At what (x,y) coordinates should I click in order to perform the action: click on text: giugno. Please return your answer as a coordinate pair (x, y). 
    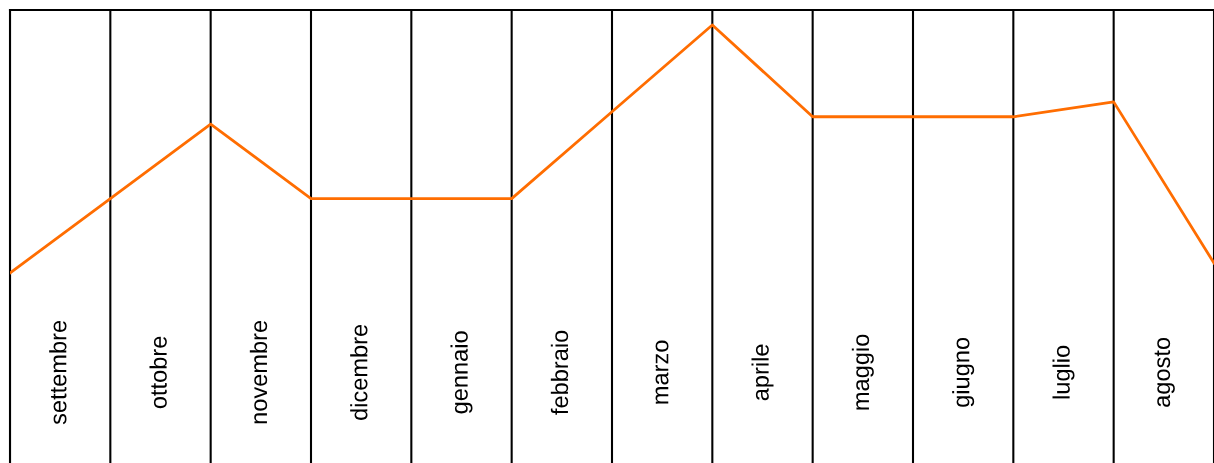
    Looking at the image, I should click on (963, 372).